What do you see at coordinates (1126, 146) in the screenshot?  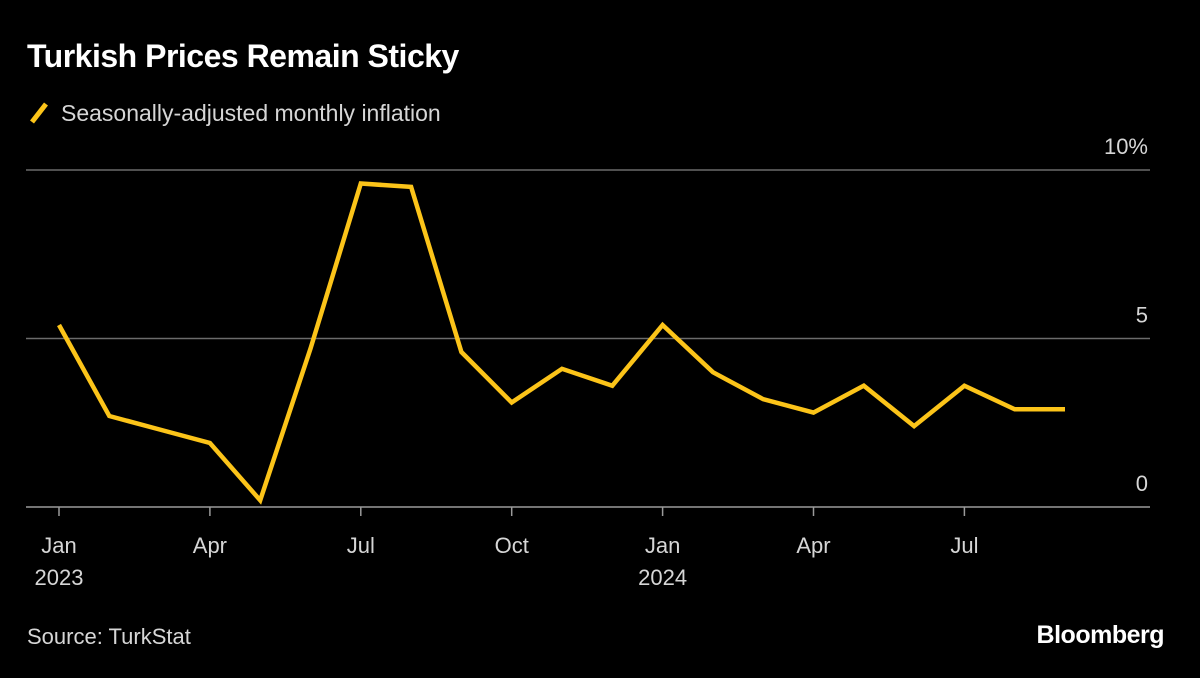 I see `y-tick-label: 10%` at bounding box center [1126, 146].